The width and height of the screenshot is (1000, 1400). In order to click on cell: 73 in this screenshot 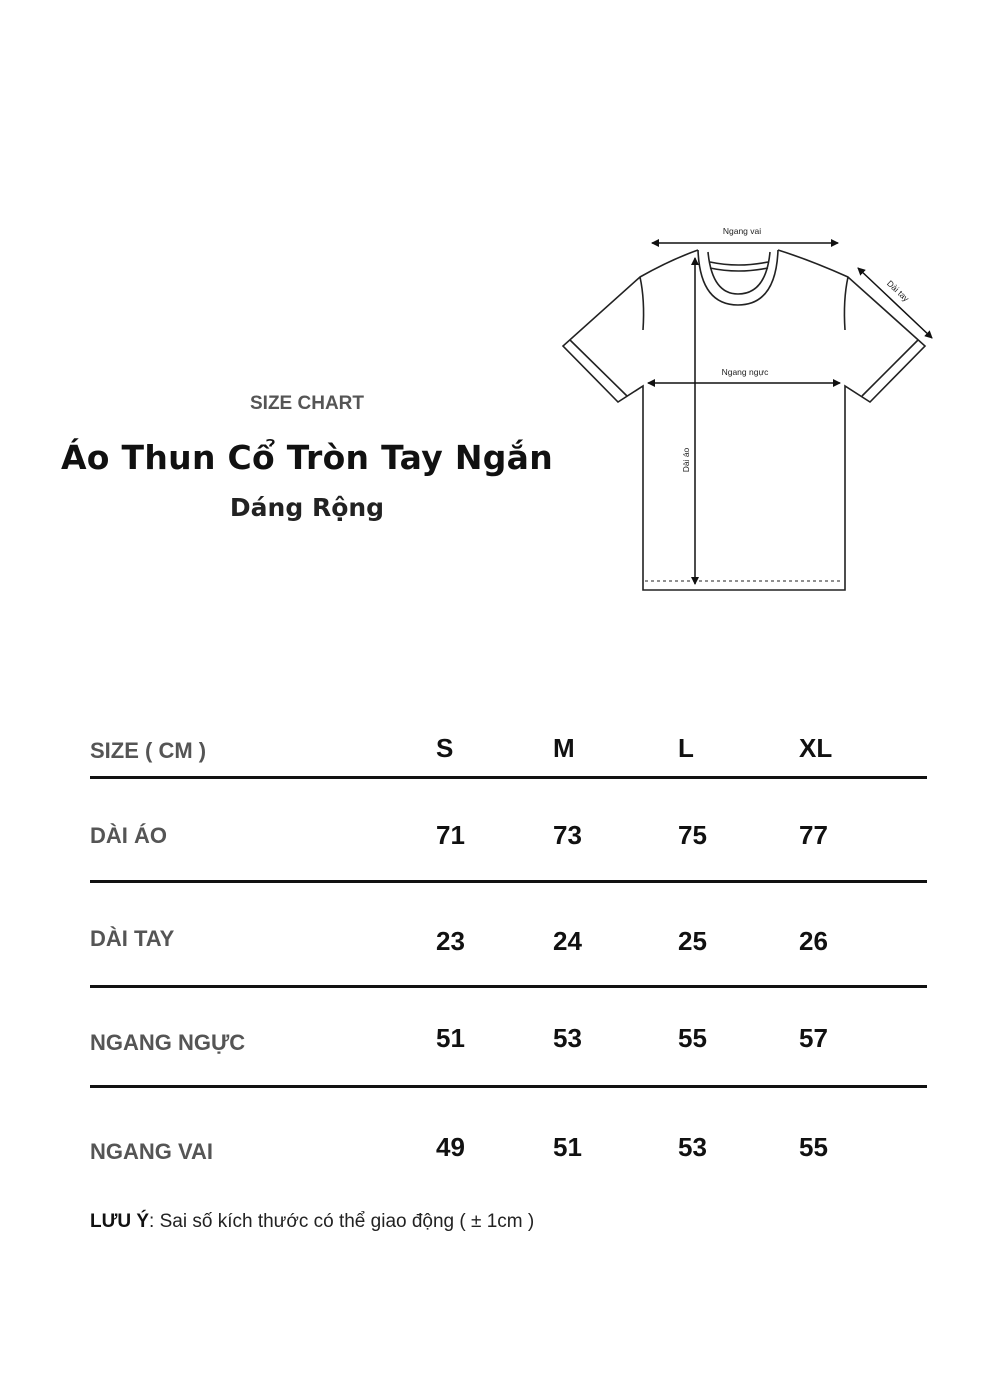, I will do `click(567, 835)`.